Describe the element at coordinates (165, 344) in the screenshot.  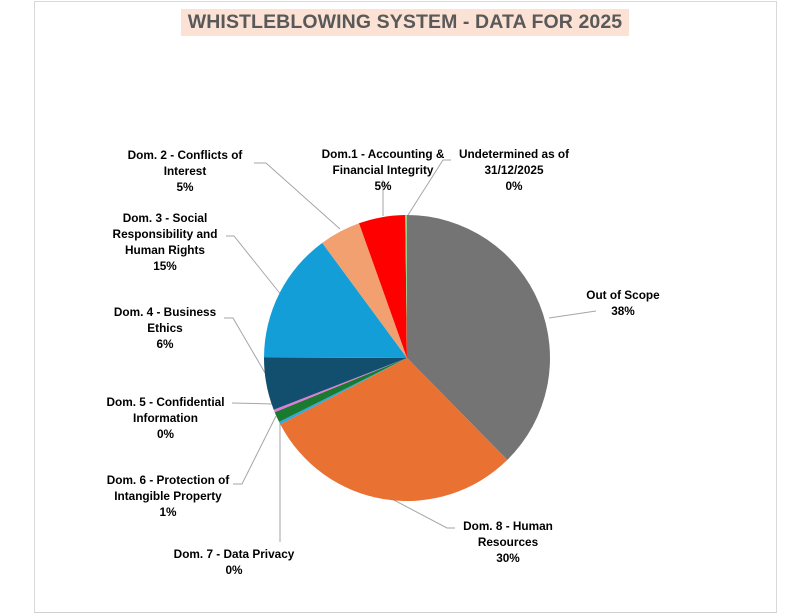
I see `data-label-percent: 6%` at that location.